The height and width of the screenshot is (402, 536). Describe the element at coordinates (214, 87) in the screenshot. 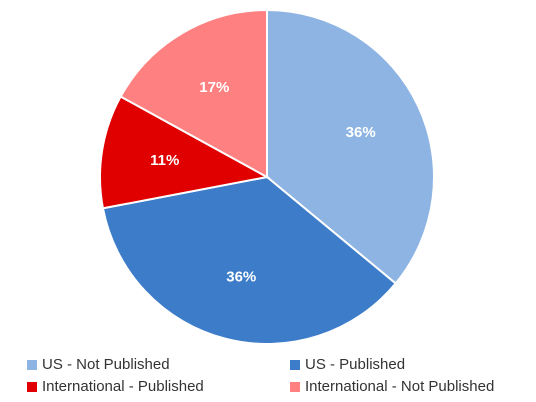

I see `value-label: 17%` at that location.